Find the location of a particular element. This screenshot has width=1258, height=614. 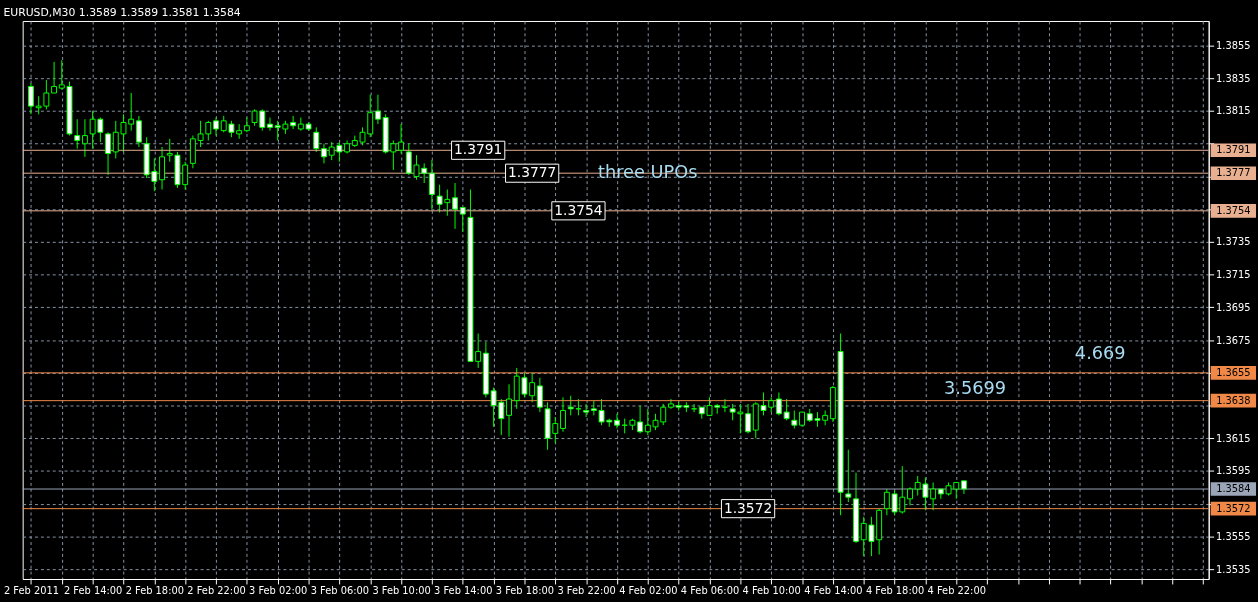

annotation: 1.3777 is located at coordinates (532, 172).